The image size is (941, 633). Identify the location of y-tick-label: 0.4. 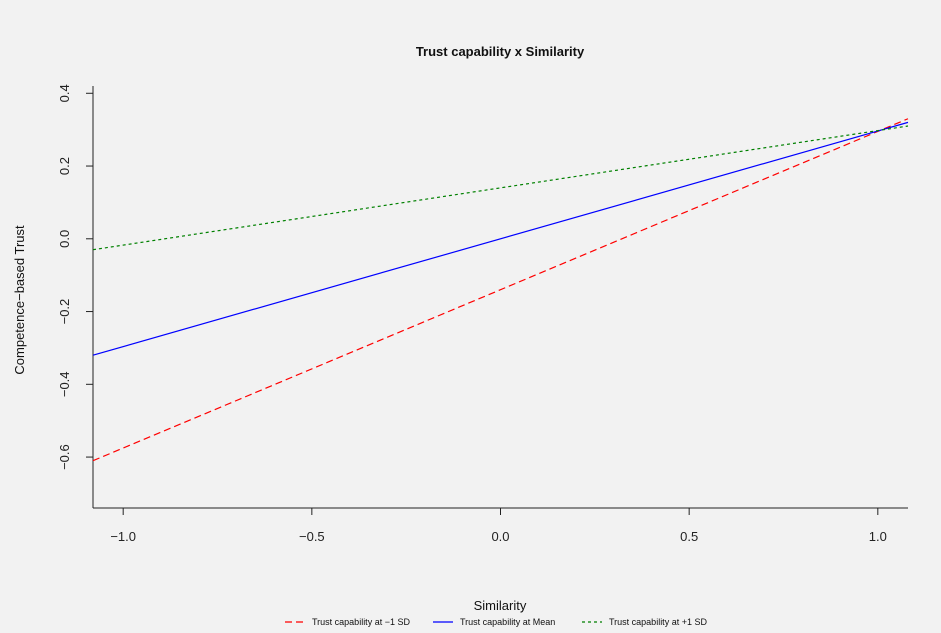
(64, 93).